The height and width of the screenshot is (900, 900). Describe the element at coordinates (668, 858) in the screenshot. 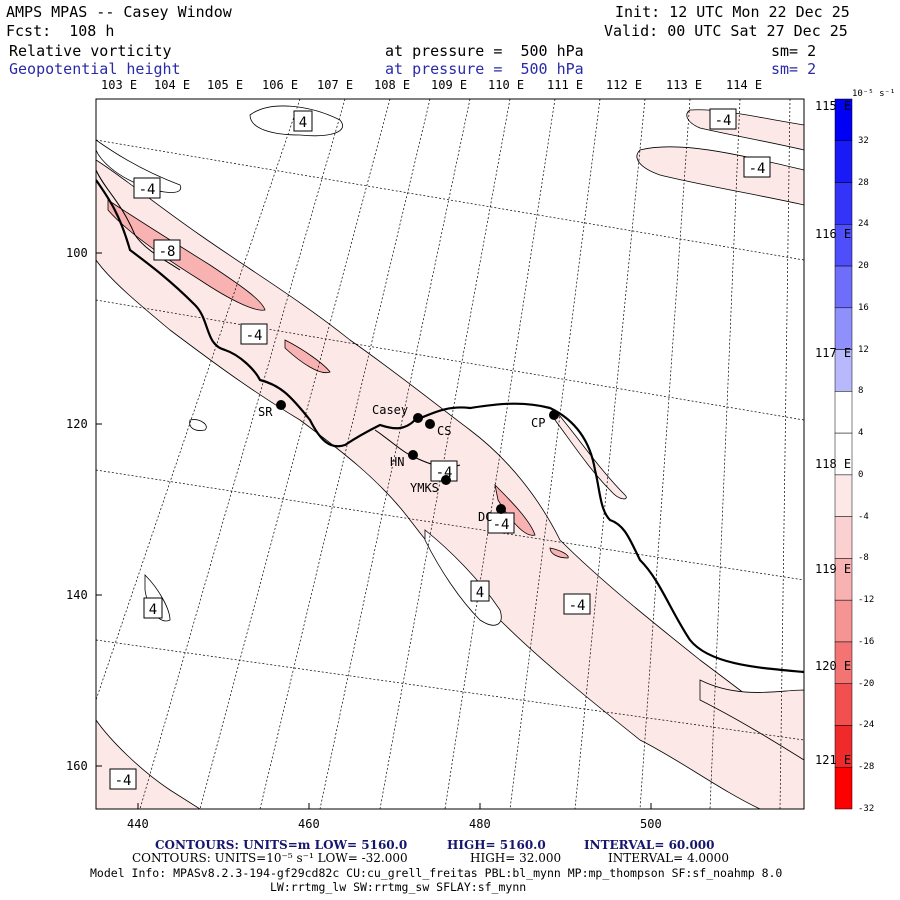

I see `vorticity-contour-interval: INTERVAL= 4.0000` at that location.